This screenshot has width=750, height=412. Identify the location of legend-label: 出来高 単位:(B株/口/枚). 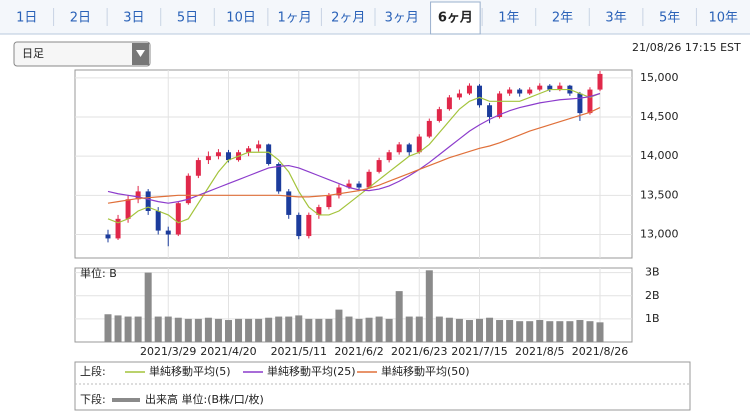
(204, 399).